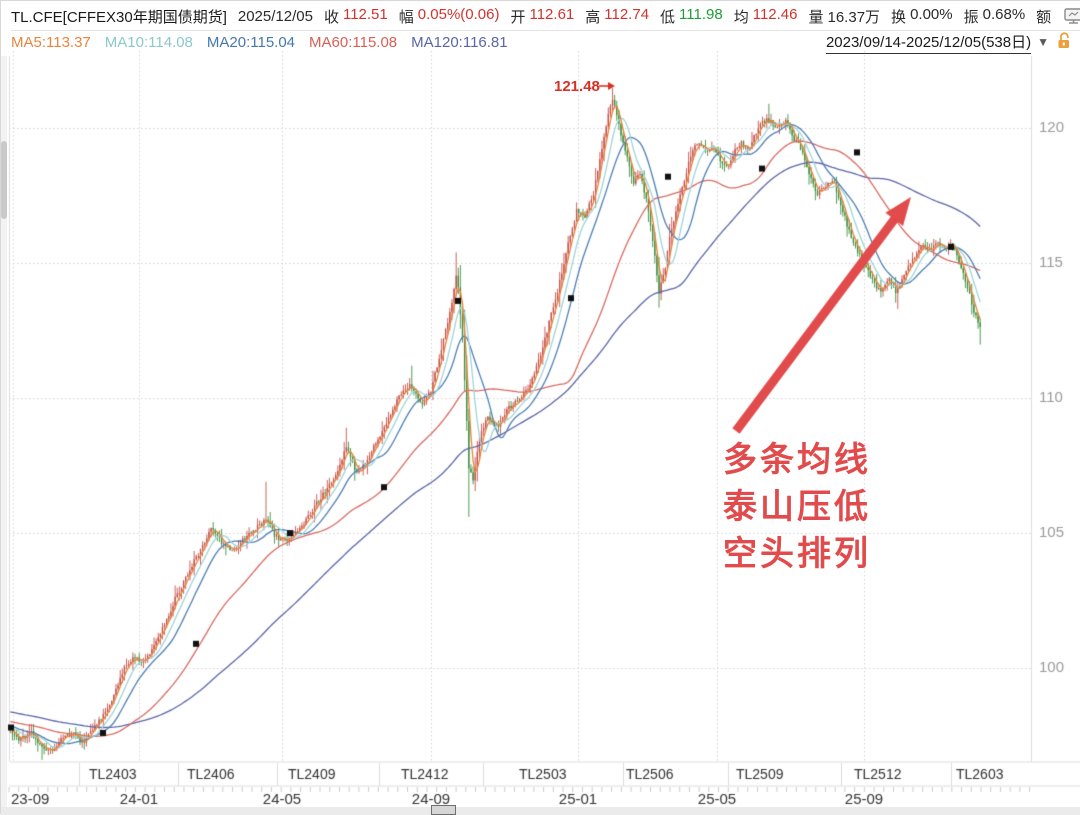 This screenshot has width=1080, height=815. What do you see at coordinates (148, 42) in the screenshot?
I see `ma-legend-item: MA10:114.08` at bounding box center [148, 42].